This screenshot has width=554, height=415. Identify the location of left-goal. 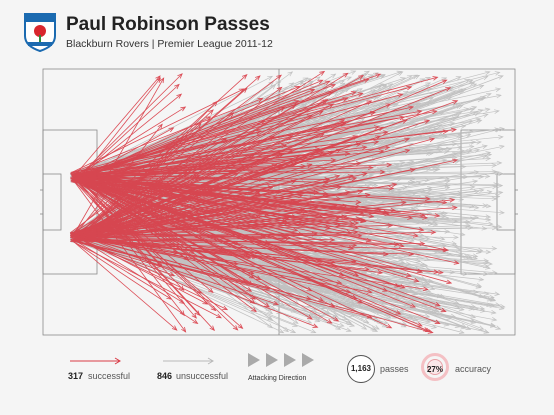
(42, 202).